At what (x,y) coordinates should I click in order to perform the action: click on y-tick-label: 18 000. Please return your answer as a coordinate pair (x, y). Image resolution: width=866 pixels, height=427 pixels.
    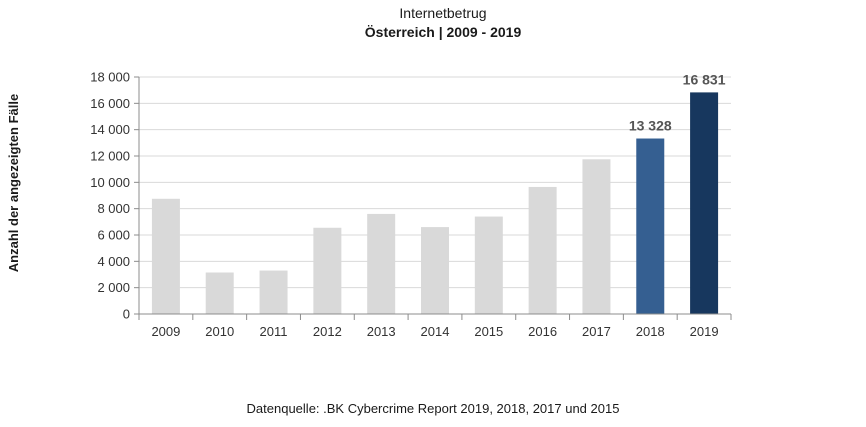
    Looking at the image, I should click on (110, 77).